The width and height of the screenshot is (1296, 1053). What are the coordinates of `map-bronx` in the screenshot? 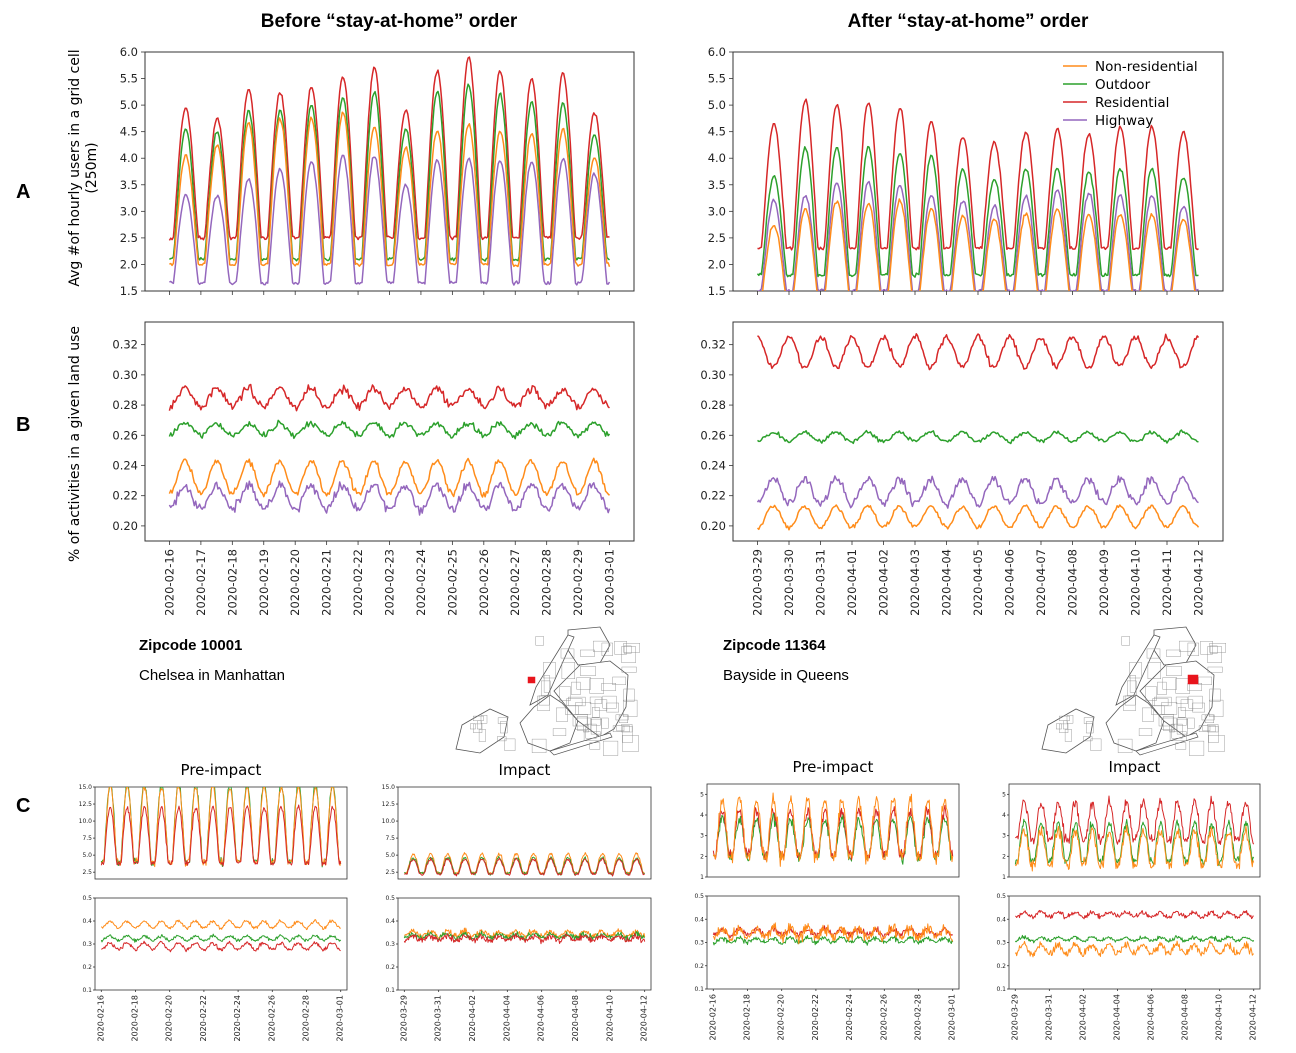 It's located at (589, 646).